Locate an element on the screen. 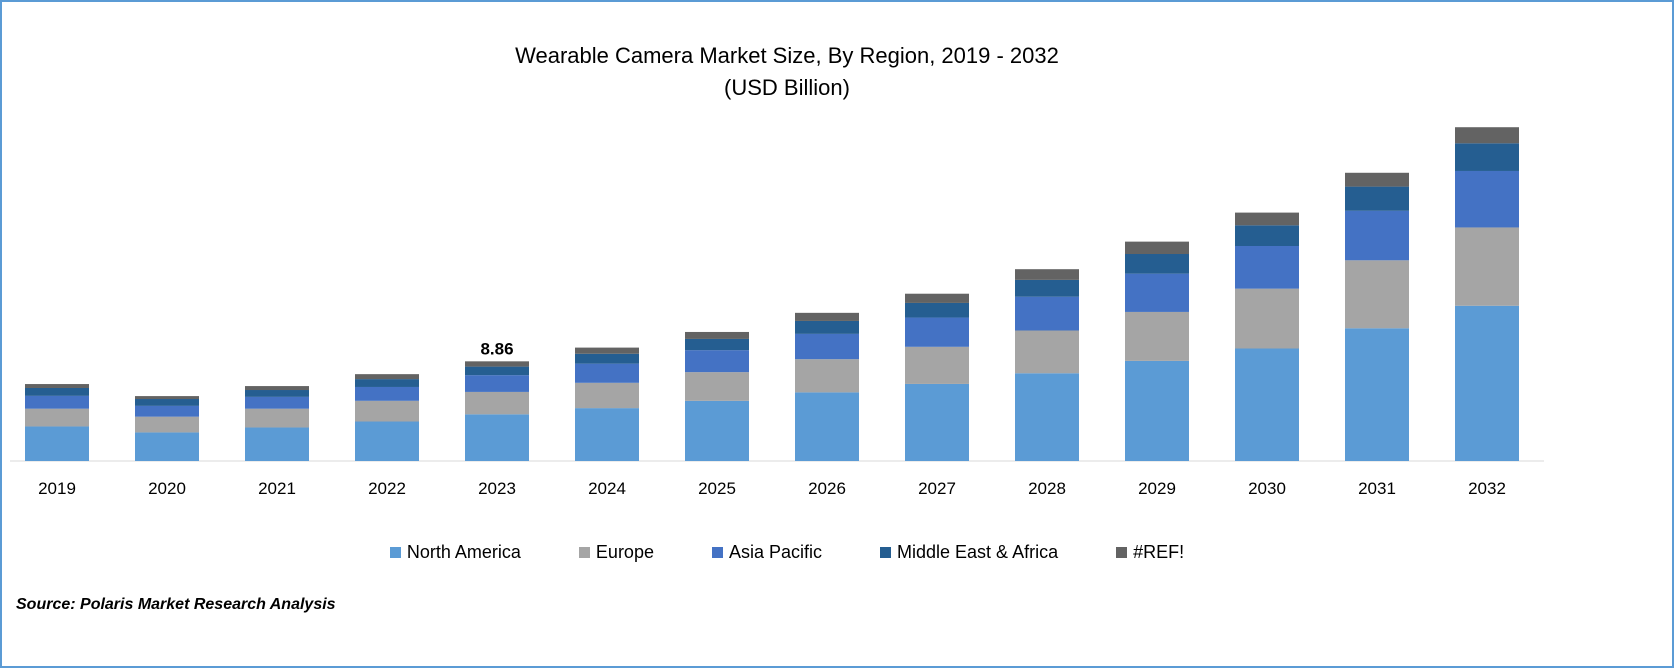 The height and width of the screenshot is (668, 1674). bar-segment-2025-middle-east-africa is located at coordinates (717, 344).